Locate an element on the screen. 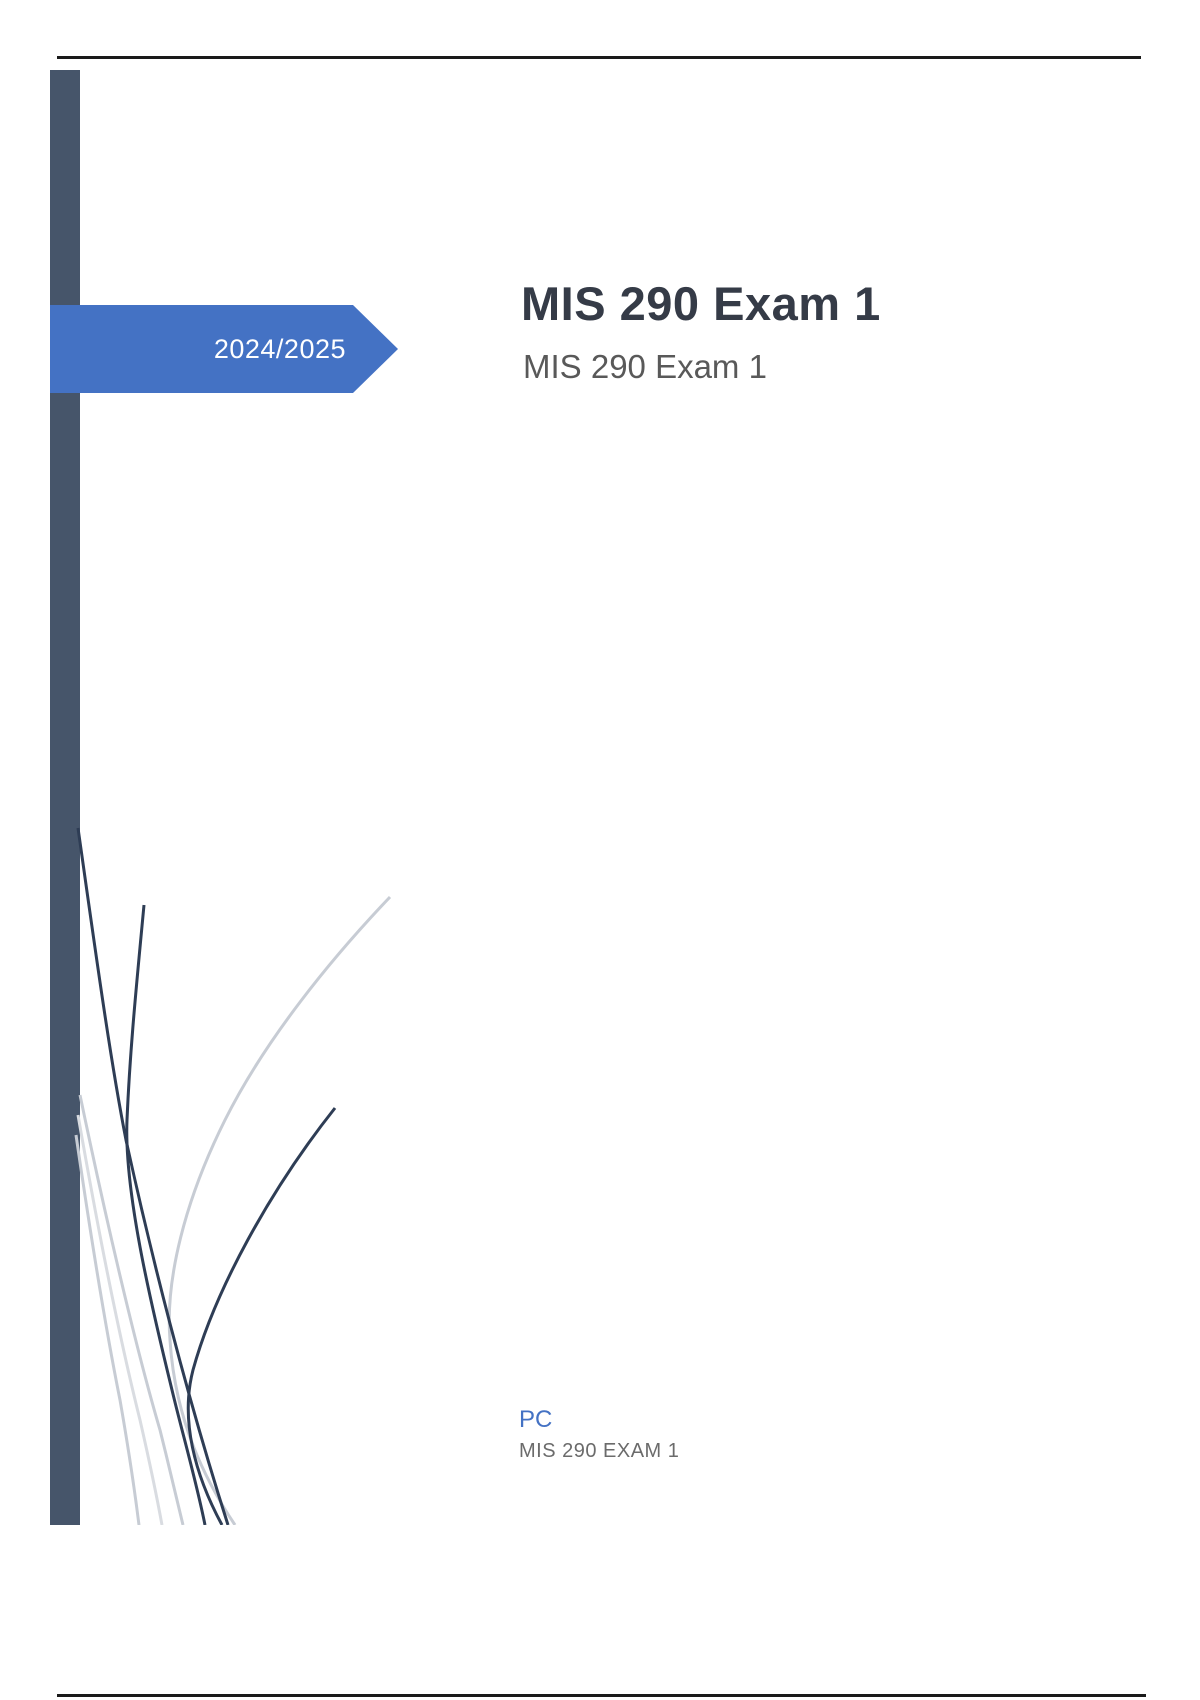 The width and height of the screenshot is (1200, 1700). year-banner-label: 2024/2025 is located at coordinates (279, 349).